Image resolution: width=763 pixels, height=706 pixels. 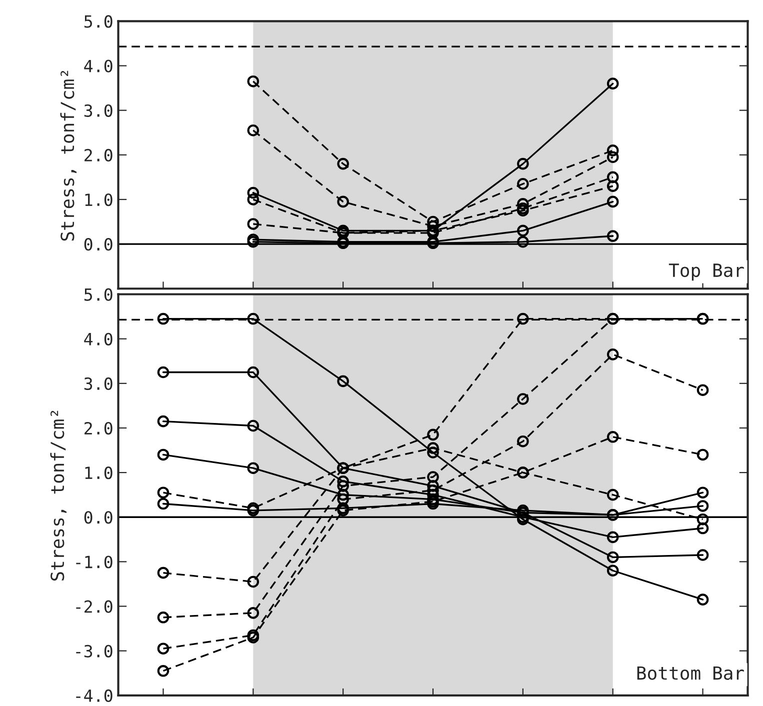 I want to click on y-tick-label: -3.0, so click(x=94, y=651).